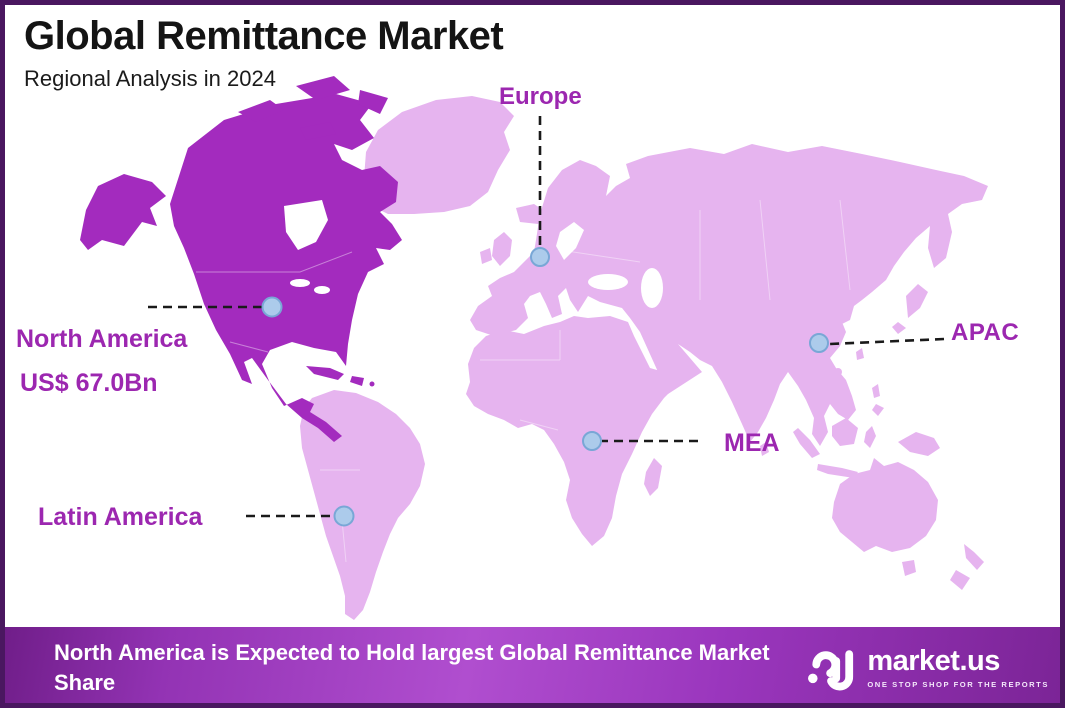 This screenshot has width=1065, height=708. I want to click on logo-tagline: ONE STOP SHOP FOR THE REPORTS, so click(958, 684).